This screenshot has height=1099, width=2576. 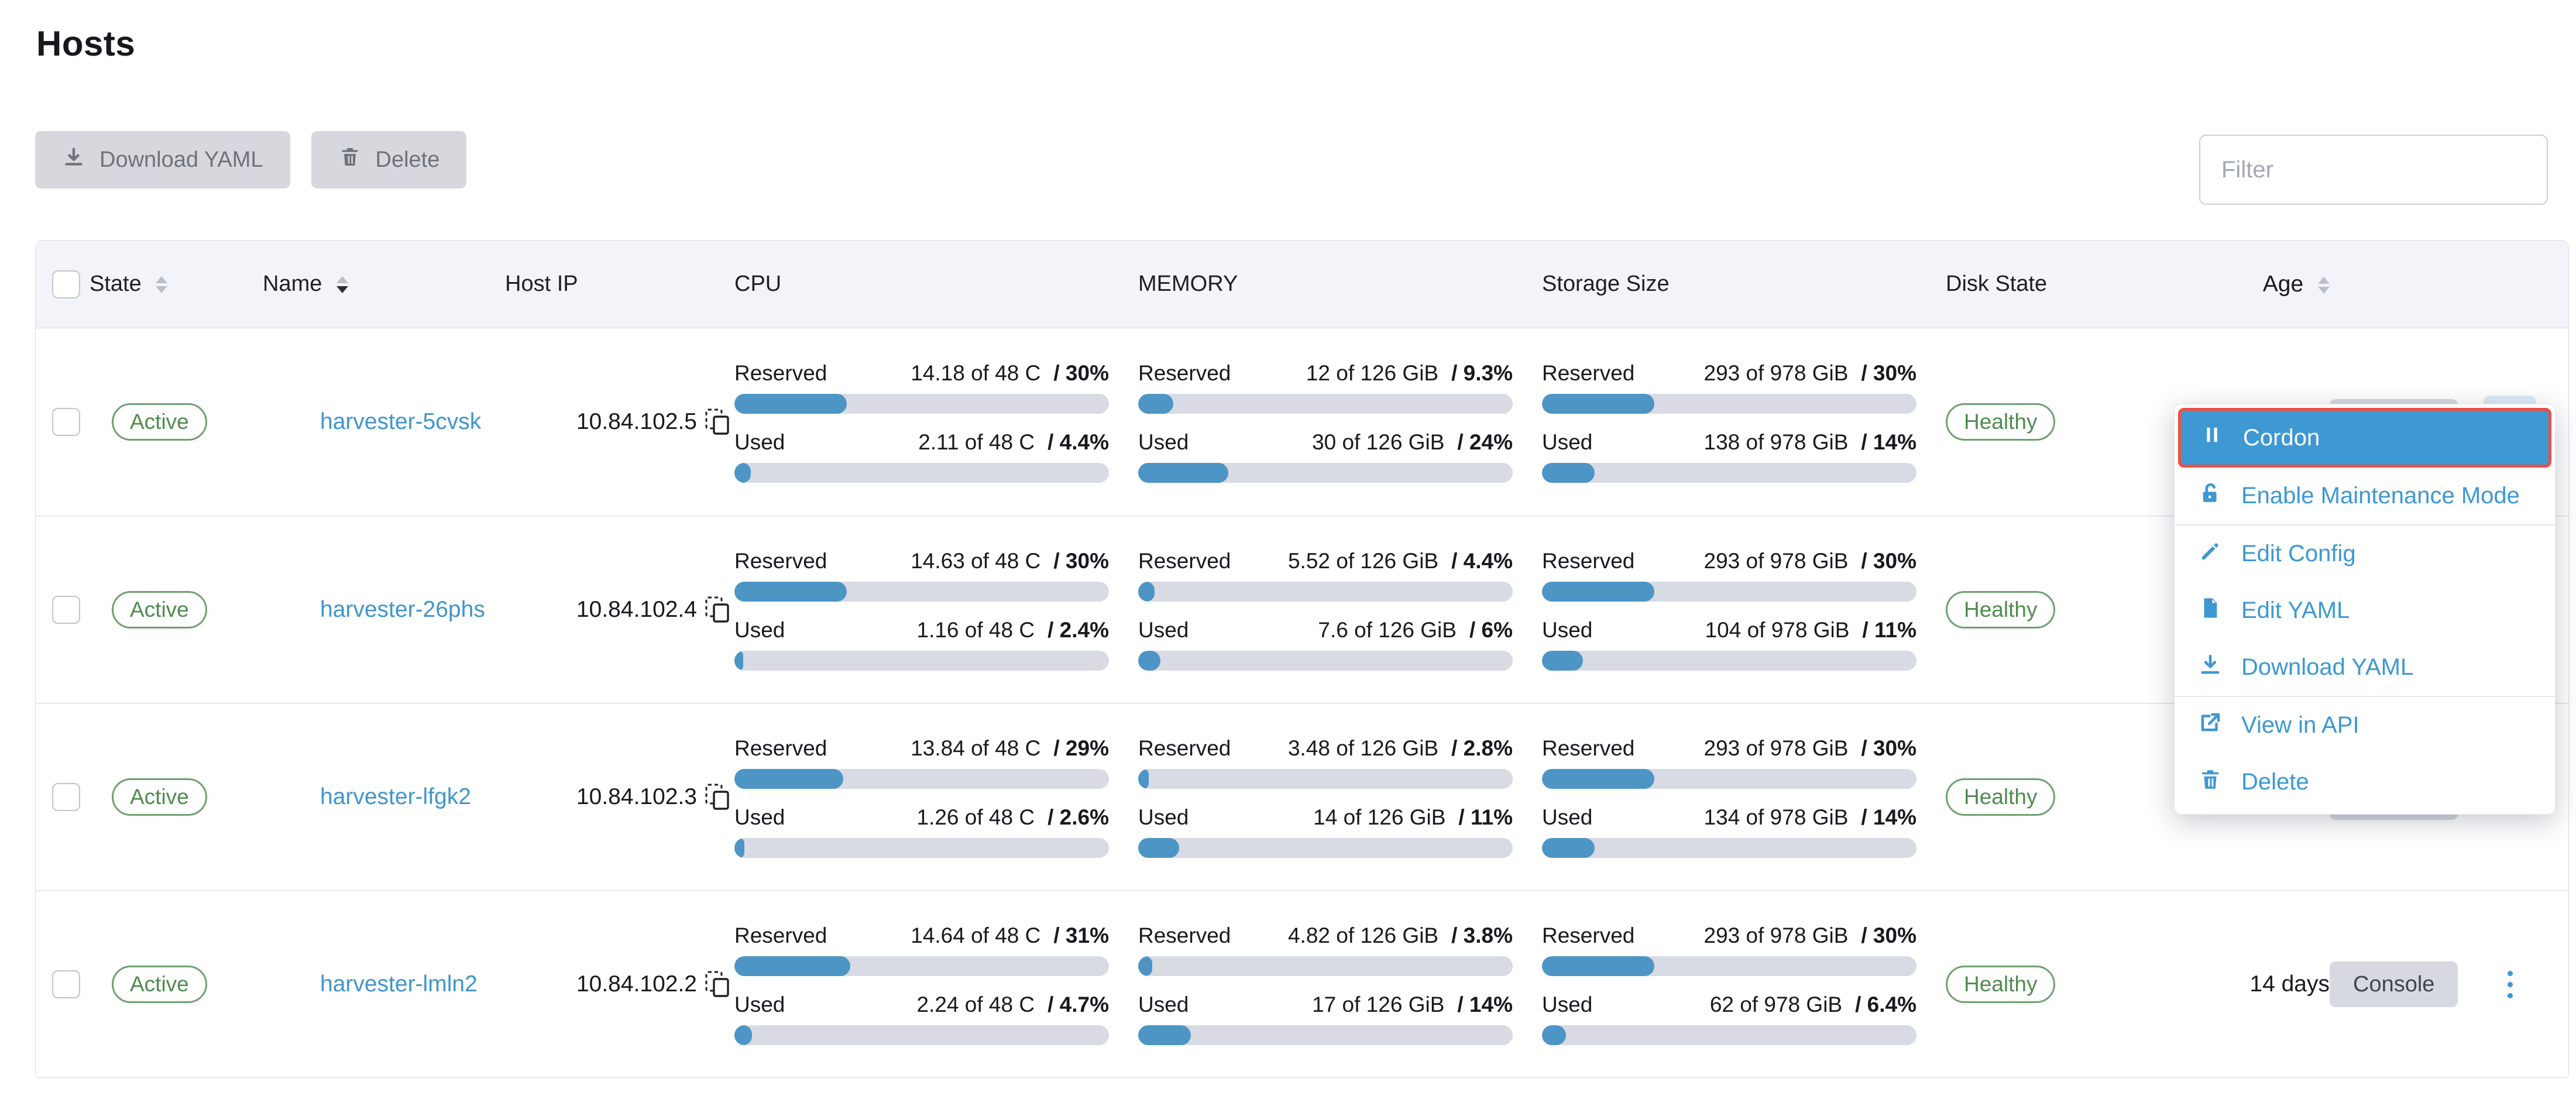 What do you see at coordinates (1078, 442) in the screenshot?
I see `meter-percent: / 4.4%` at bounding box center [1078, 442].